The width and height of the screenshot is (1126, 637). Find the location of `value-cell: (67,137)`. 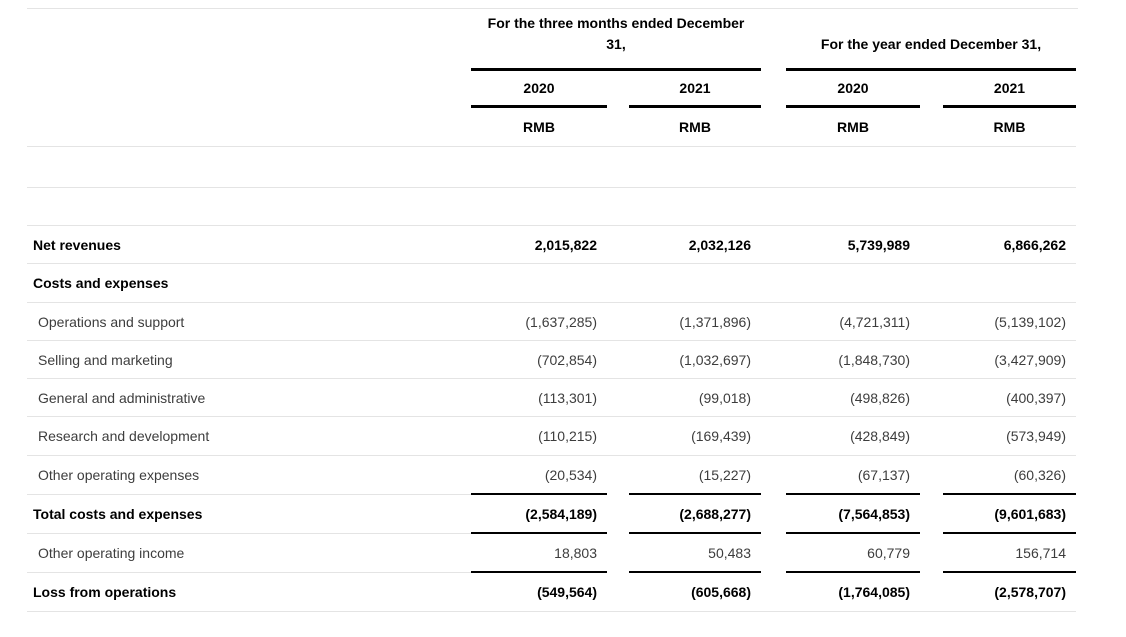

value-cell: (67,137) is located at coordinates (853, 475).